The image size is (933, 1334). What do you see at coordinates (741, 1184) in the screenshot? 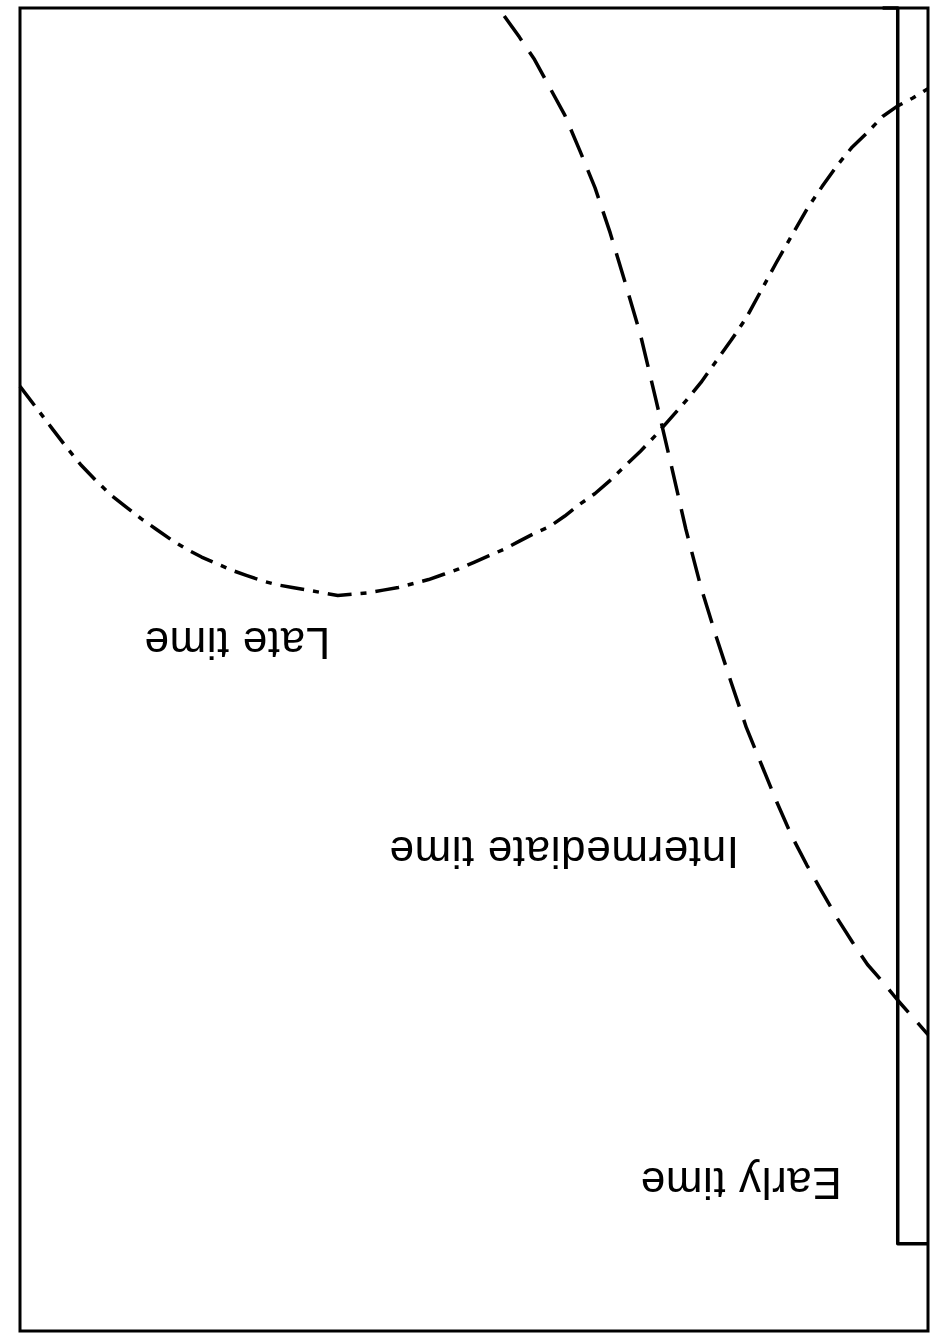
I see `series-label: Early time` at bounding box center [741, 1184].